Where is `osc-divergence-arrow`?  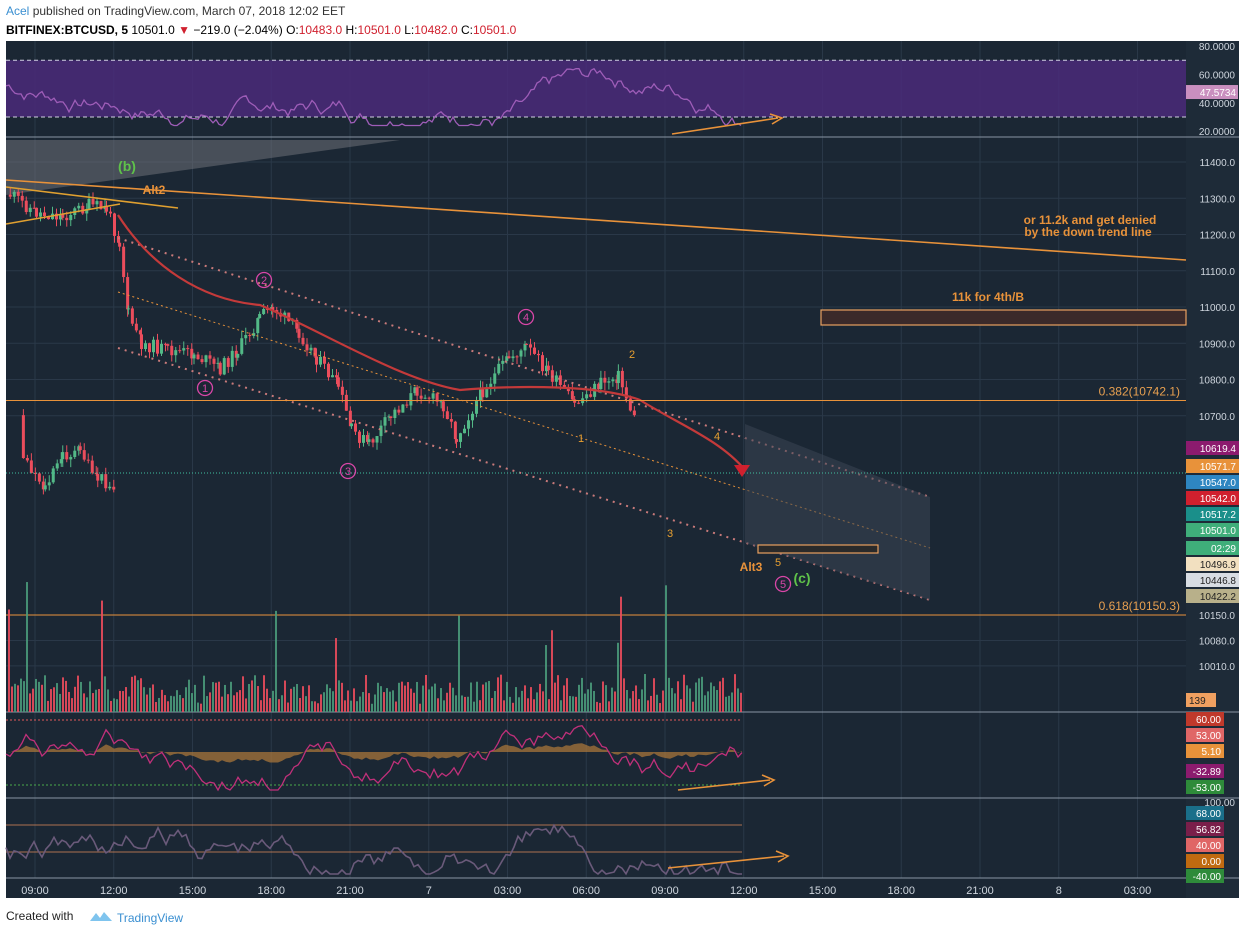
osc-divergence-arrow is located at coordinates (724, 785).